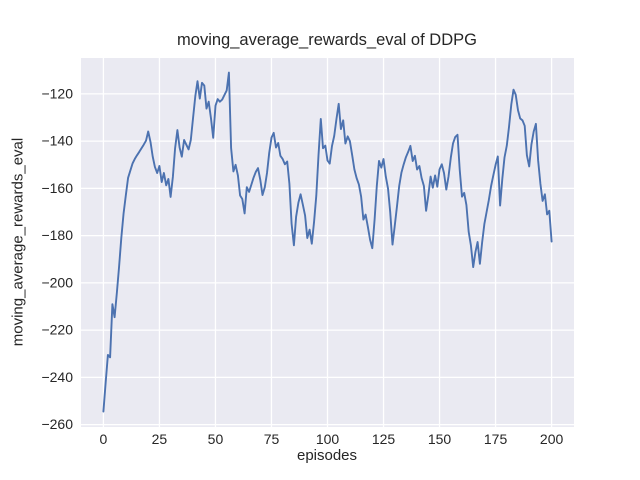 This screenshot has height=480, width=640. What do you see at coordinates (104, 439) in the screenshot?
I see `x-tick-label-0: 0` at bounding box center [104, 439].